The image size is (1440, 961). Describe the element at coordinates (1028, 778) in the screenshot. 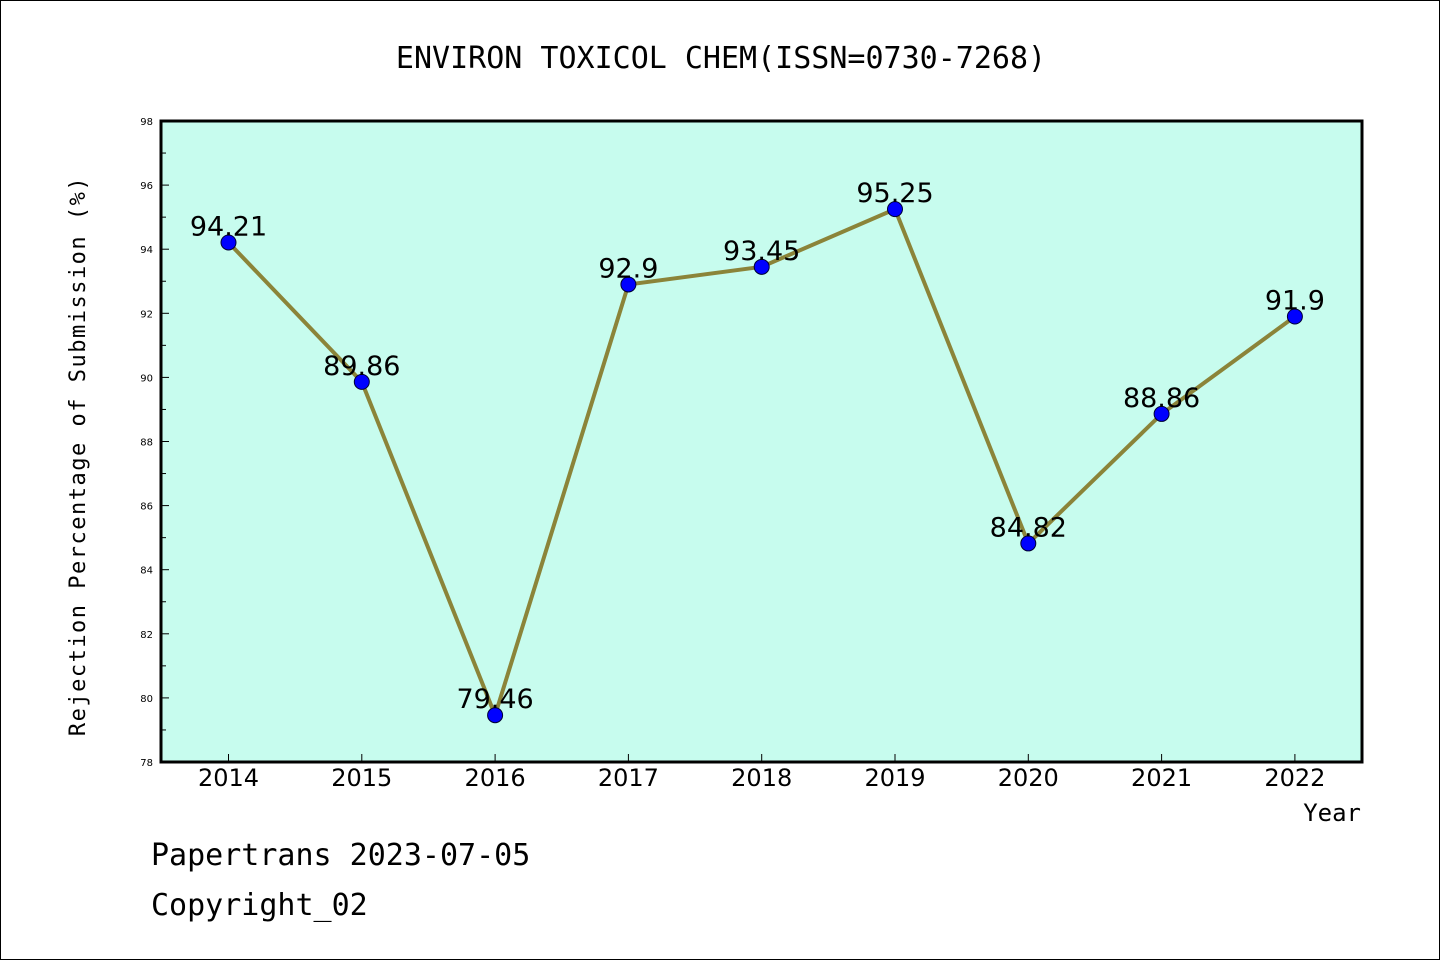

I see `x-tick-label: 2020` at that location.